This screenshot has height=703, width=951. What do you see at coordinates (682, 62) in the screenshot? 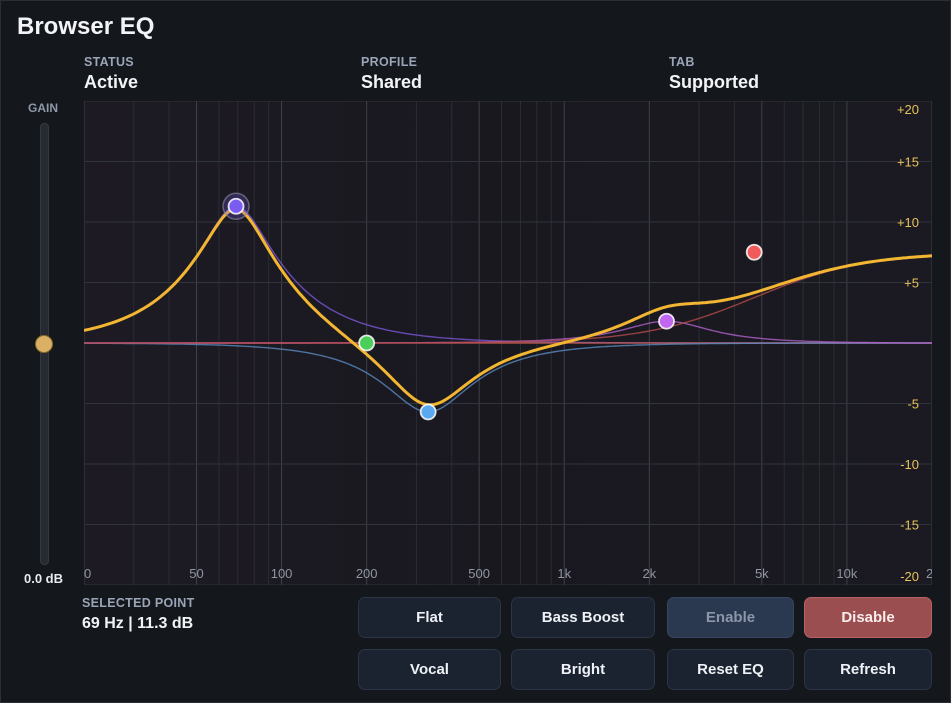
I see `tab-label: TAB` at bounding box center [682, 62].